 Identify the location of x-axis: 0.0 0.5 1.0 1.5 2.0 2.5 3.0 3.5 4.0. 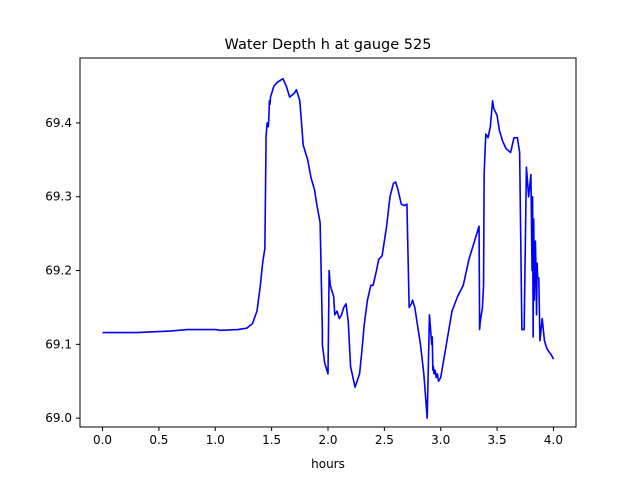
(328, 437).